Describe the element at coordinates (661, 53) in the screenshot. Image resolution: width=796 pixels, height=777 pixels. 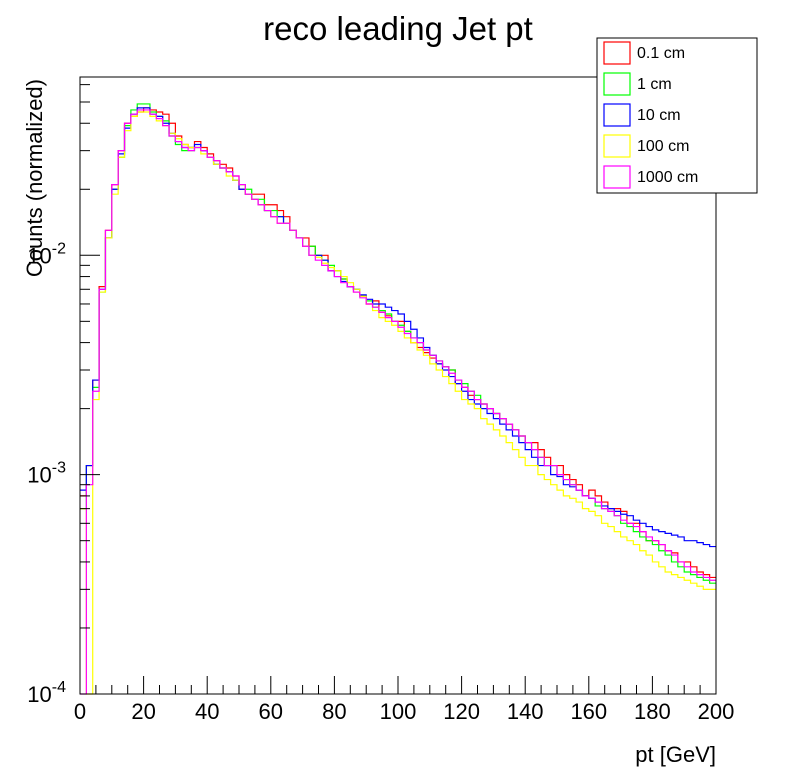
I see `legend-label: 0.1 cm` at that location.